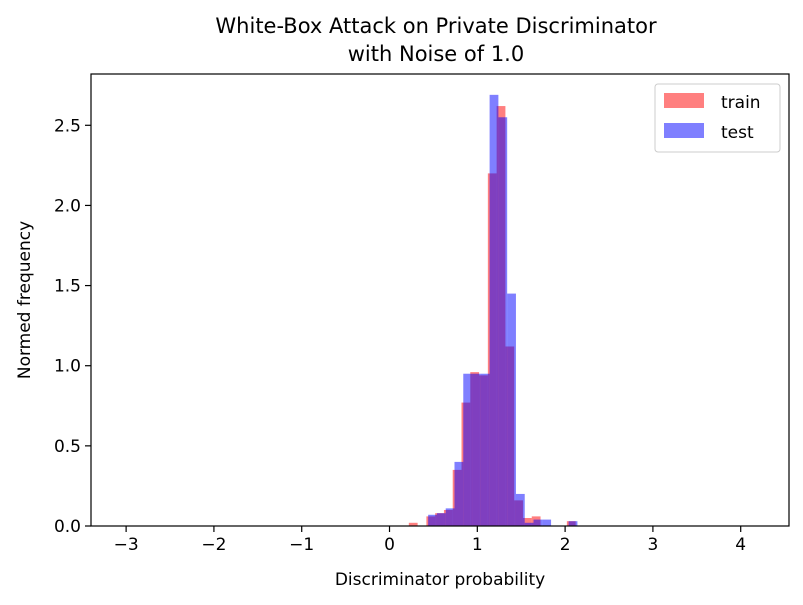 The width and height of the screenshot is (803, 605). I want to click on legend-label-test: test, so click(737, 133).